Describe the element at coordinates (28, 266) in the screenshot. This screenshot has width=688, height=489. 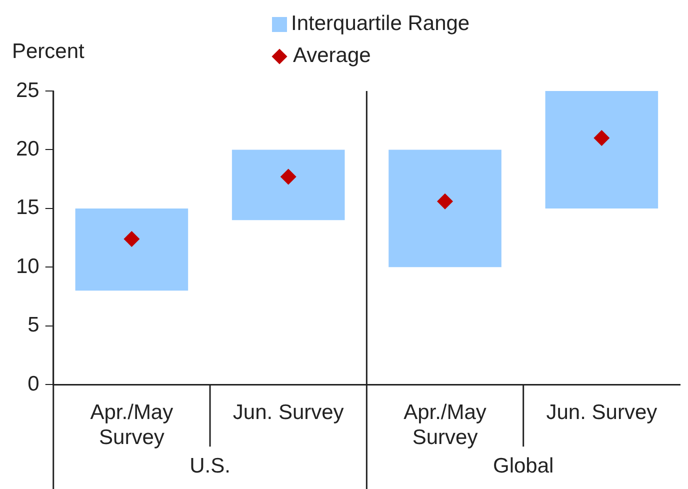
I see `y-tick-label: 10` at that location.